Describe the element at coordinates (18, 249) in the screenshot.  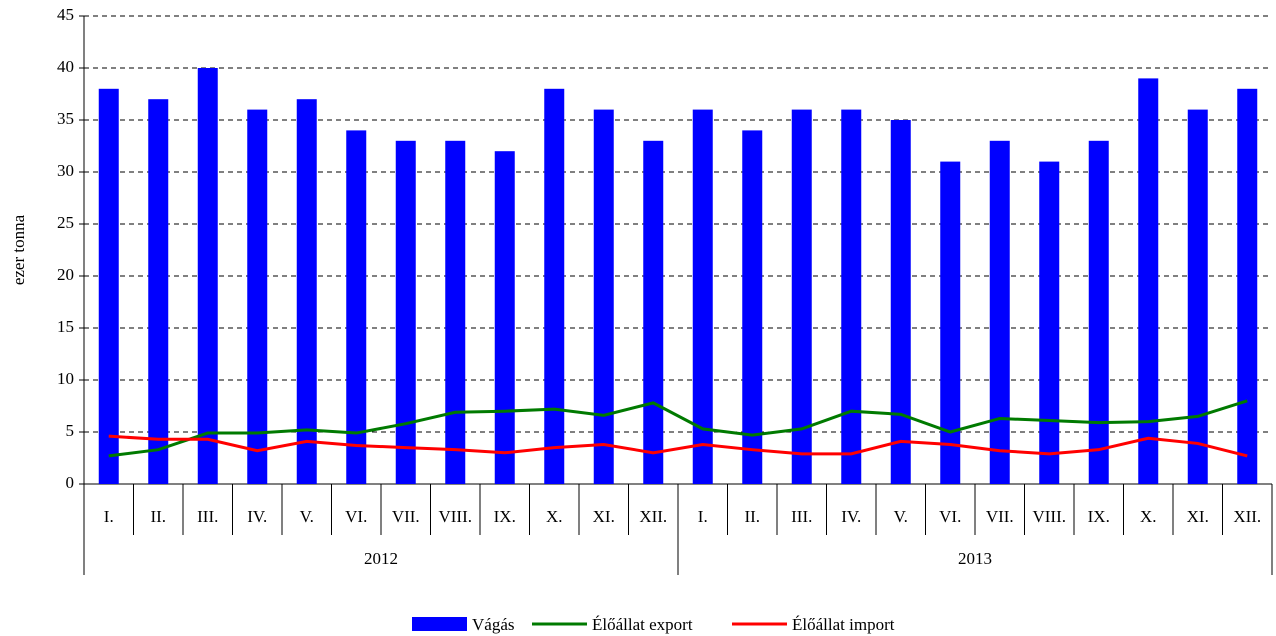
I see `y-axis-label: ezer tonna` at that location.